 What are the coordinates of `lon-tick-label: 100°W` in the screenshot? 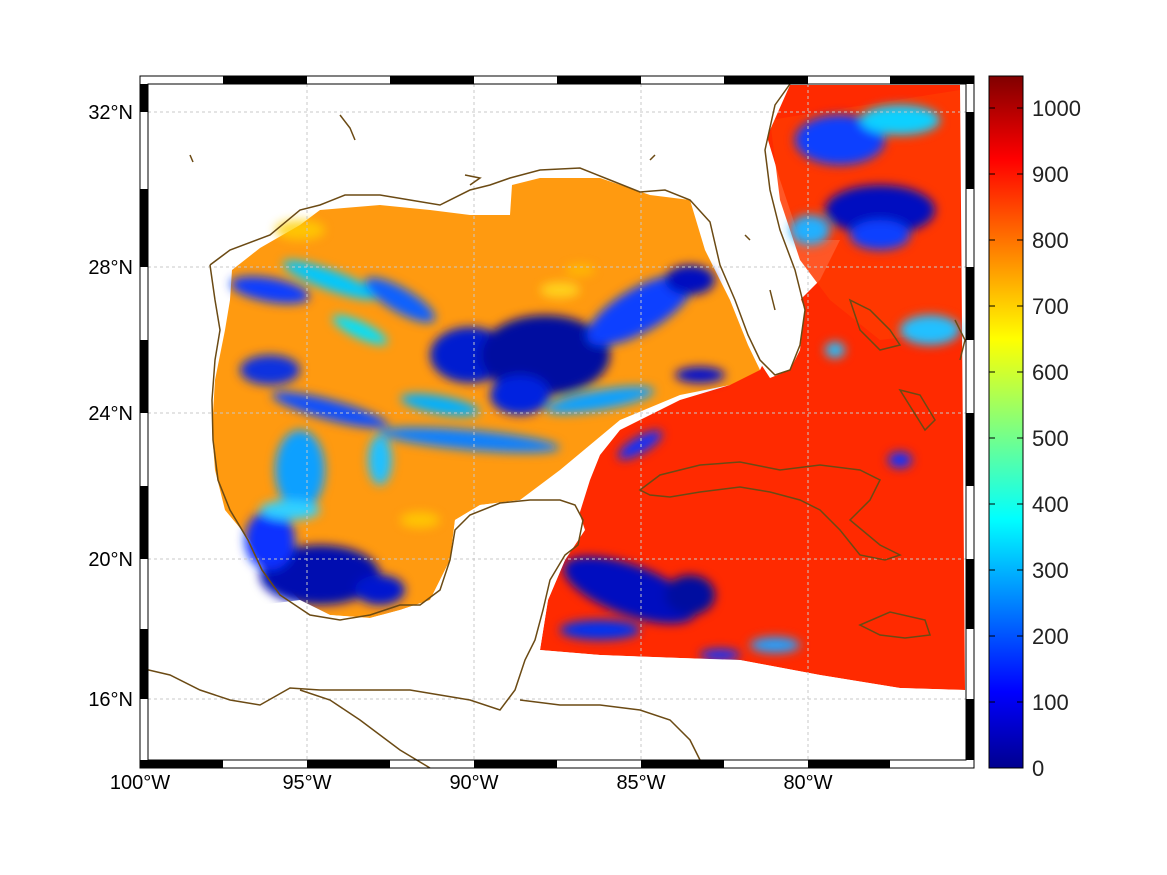 It's located at (140, 783).